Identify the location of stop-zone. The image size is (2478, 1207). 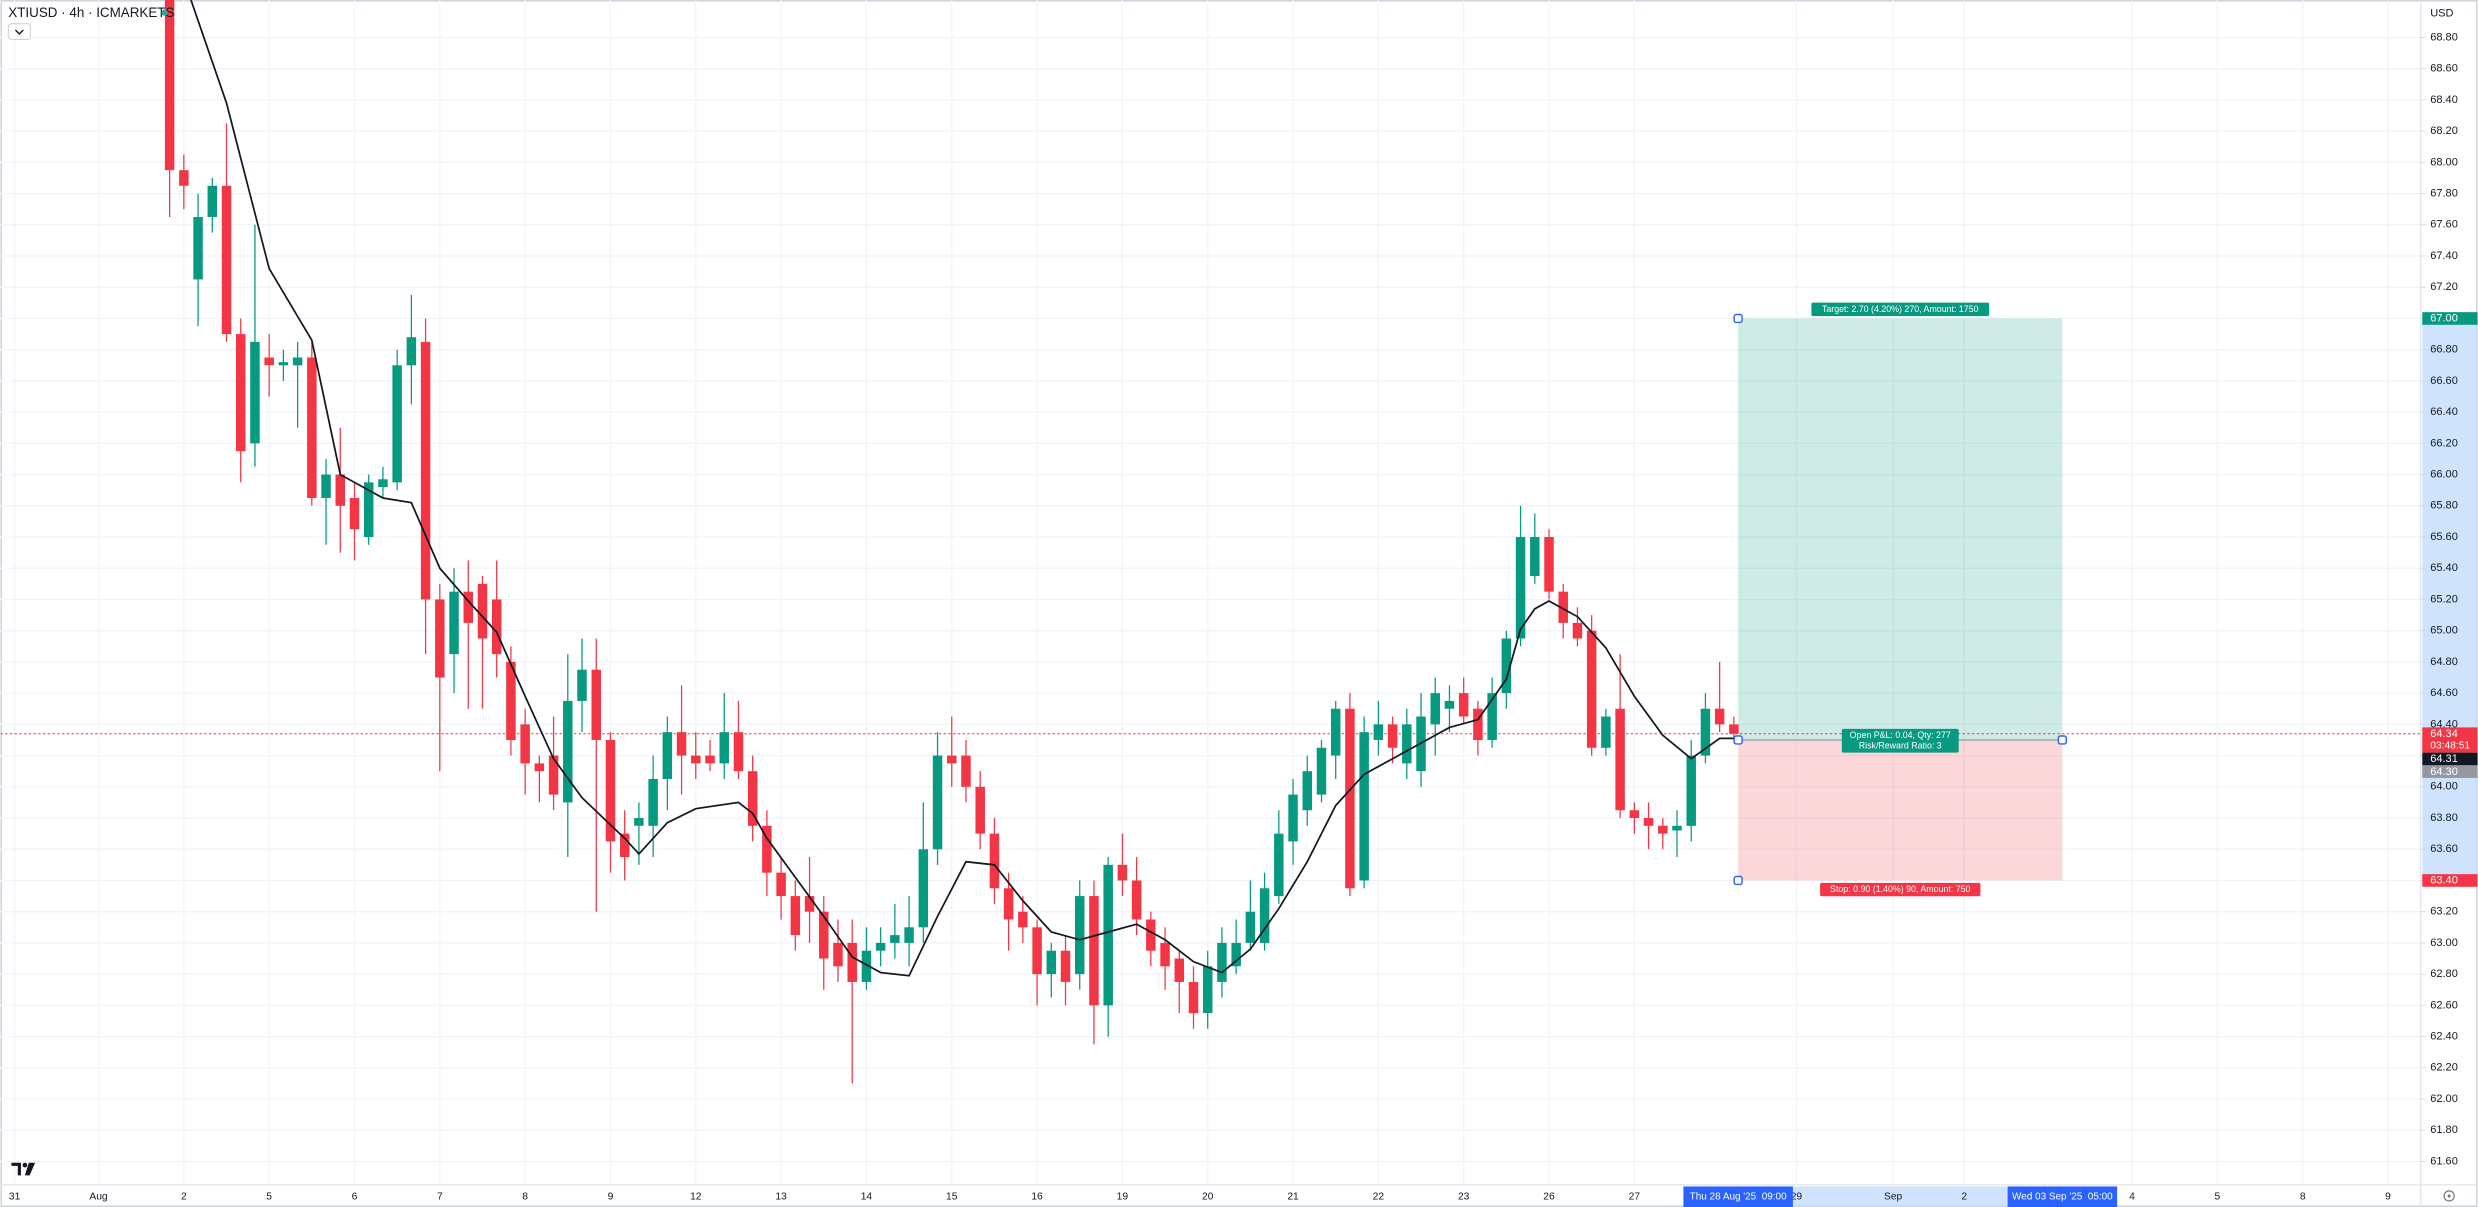
(1900, 810).